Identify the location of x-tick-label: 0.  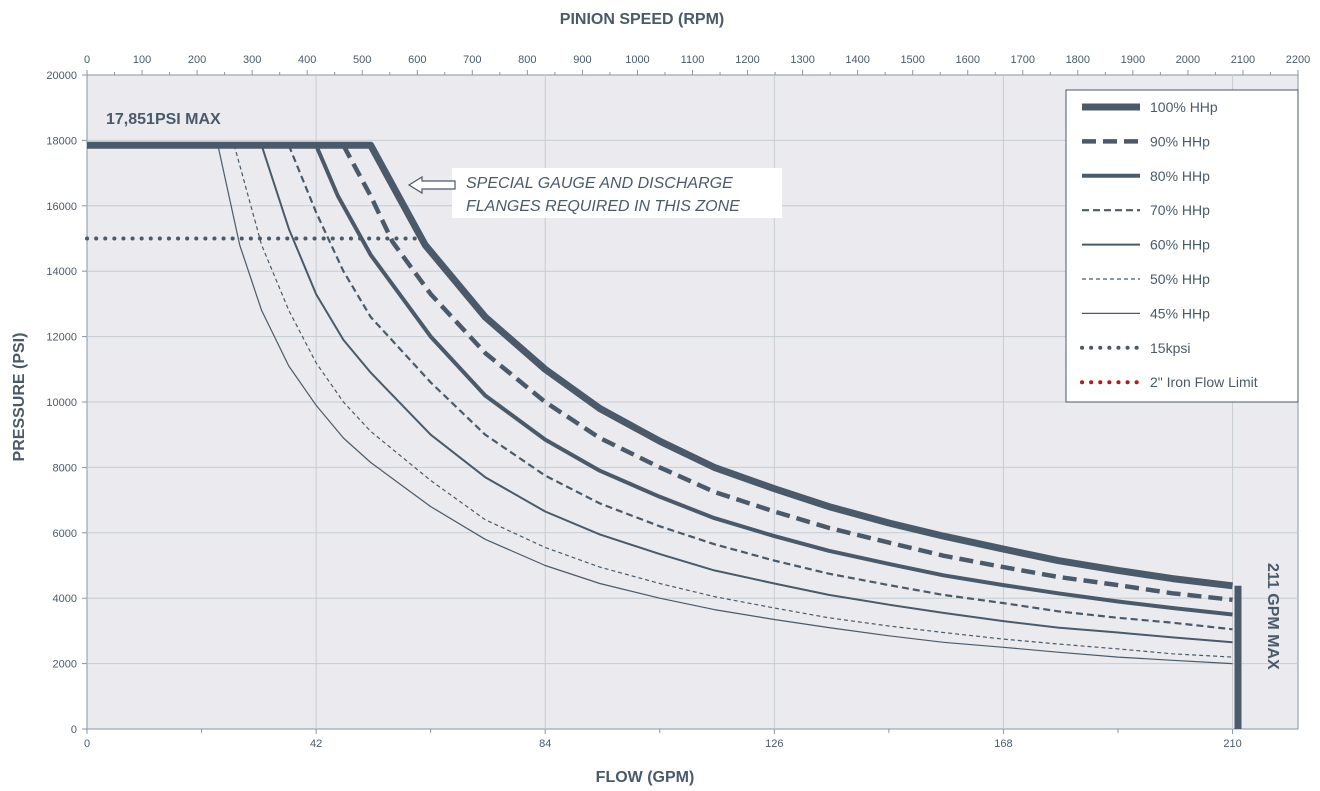
(87, 744).